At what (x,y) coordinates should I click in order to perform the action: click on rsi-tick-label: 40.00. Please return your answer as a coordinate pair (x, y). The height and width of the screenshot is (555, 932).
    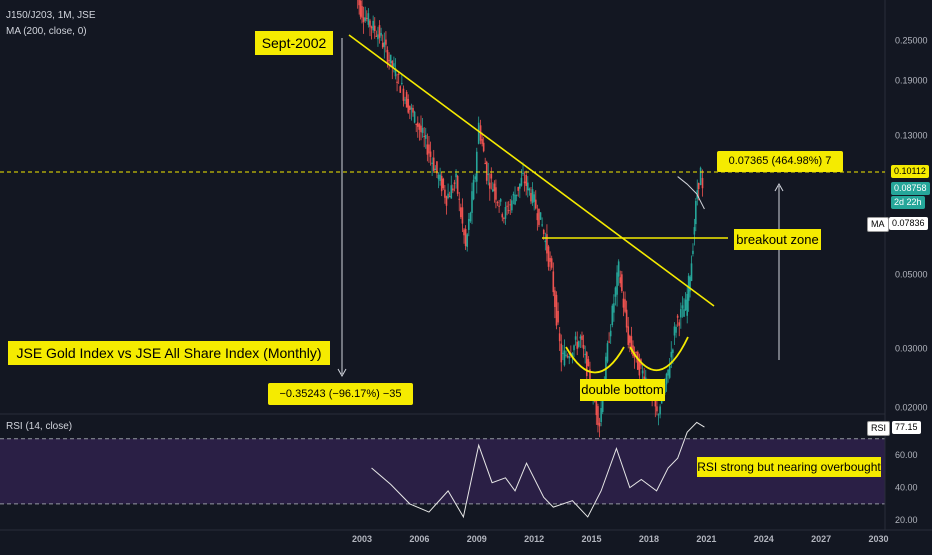
    Looking at the image, I should click on (906, 488).